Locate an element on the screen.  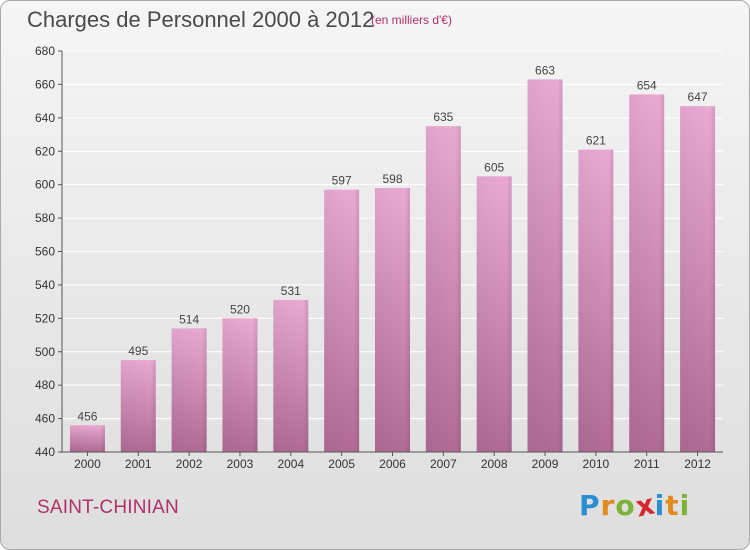
y-tick-label: 660 is located at coordinates (45, 84).